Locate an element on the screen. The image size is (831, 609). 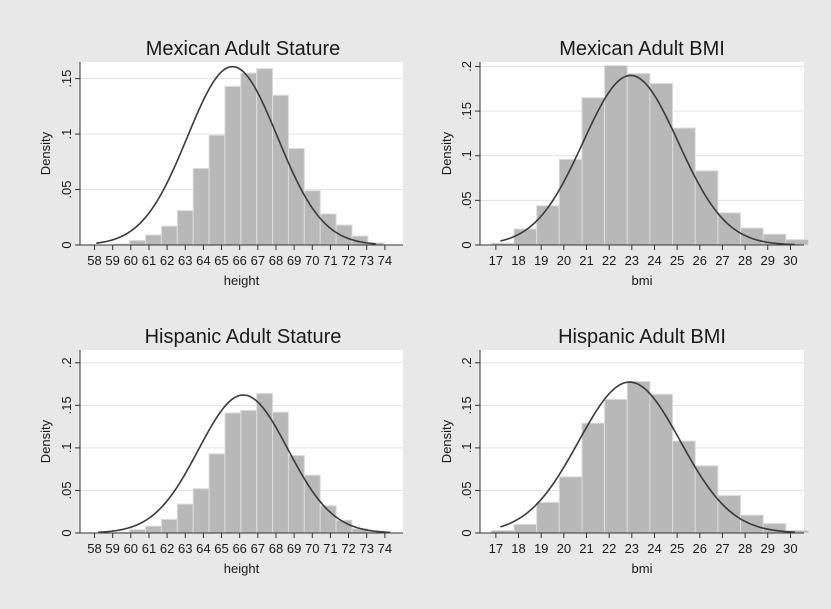
x-tick-label: 26 is located at coordinates (700, 260).